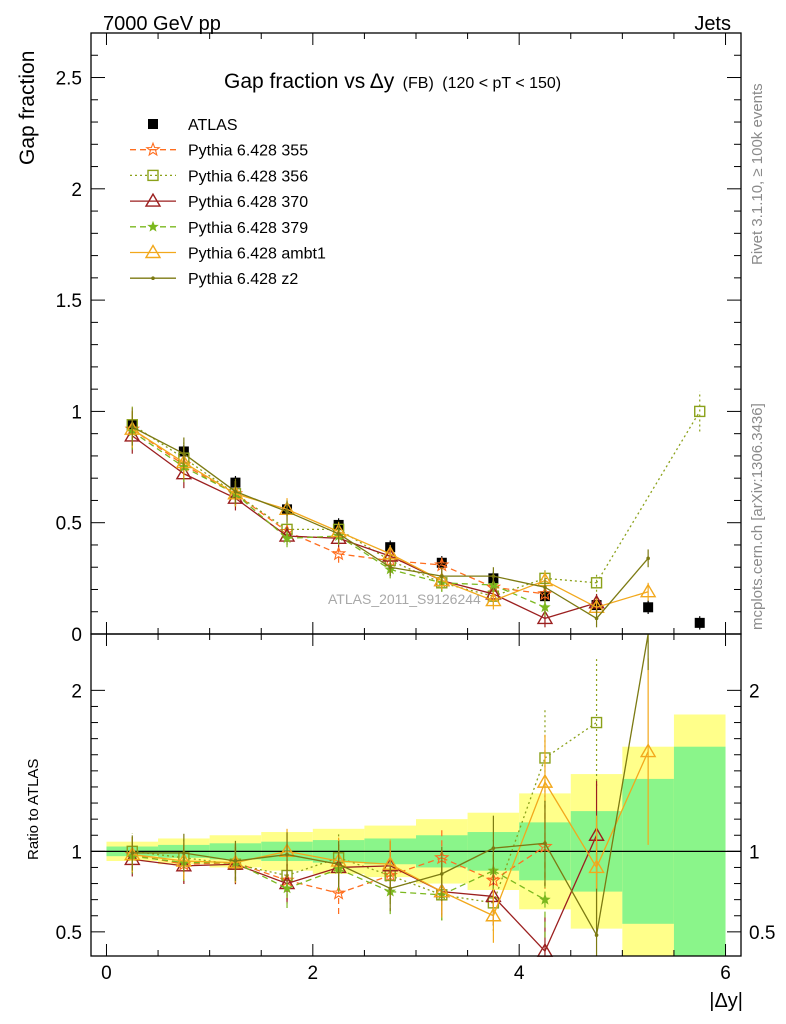 Image resolution: width=786 pixels, height=1024 pixels. What do you see at coordinates (69, 79) in the screenshot?
I see `y-tick-label: 2.5` at bounding box center [69, 79].